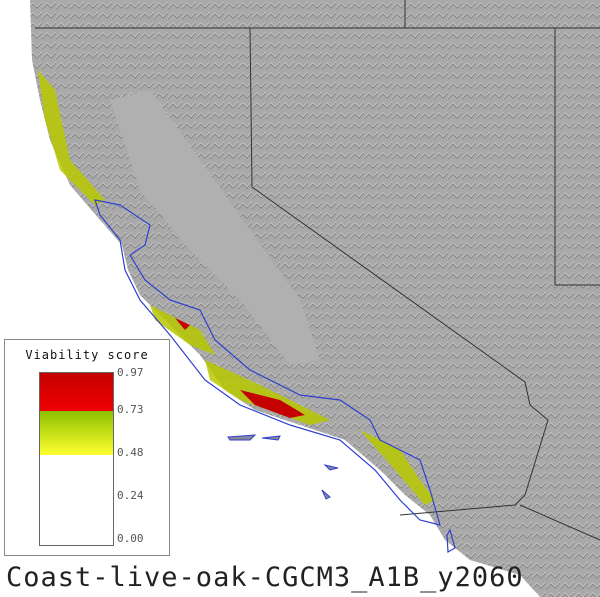  Describe the element at coordinates (283, 467) in the screenshot. I see `channel-islands` at that location.